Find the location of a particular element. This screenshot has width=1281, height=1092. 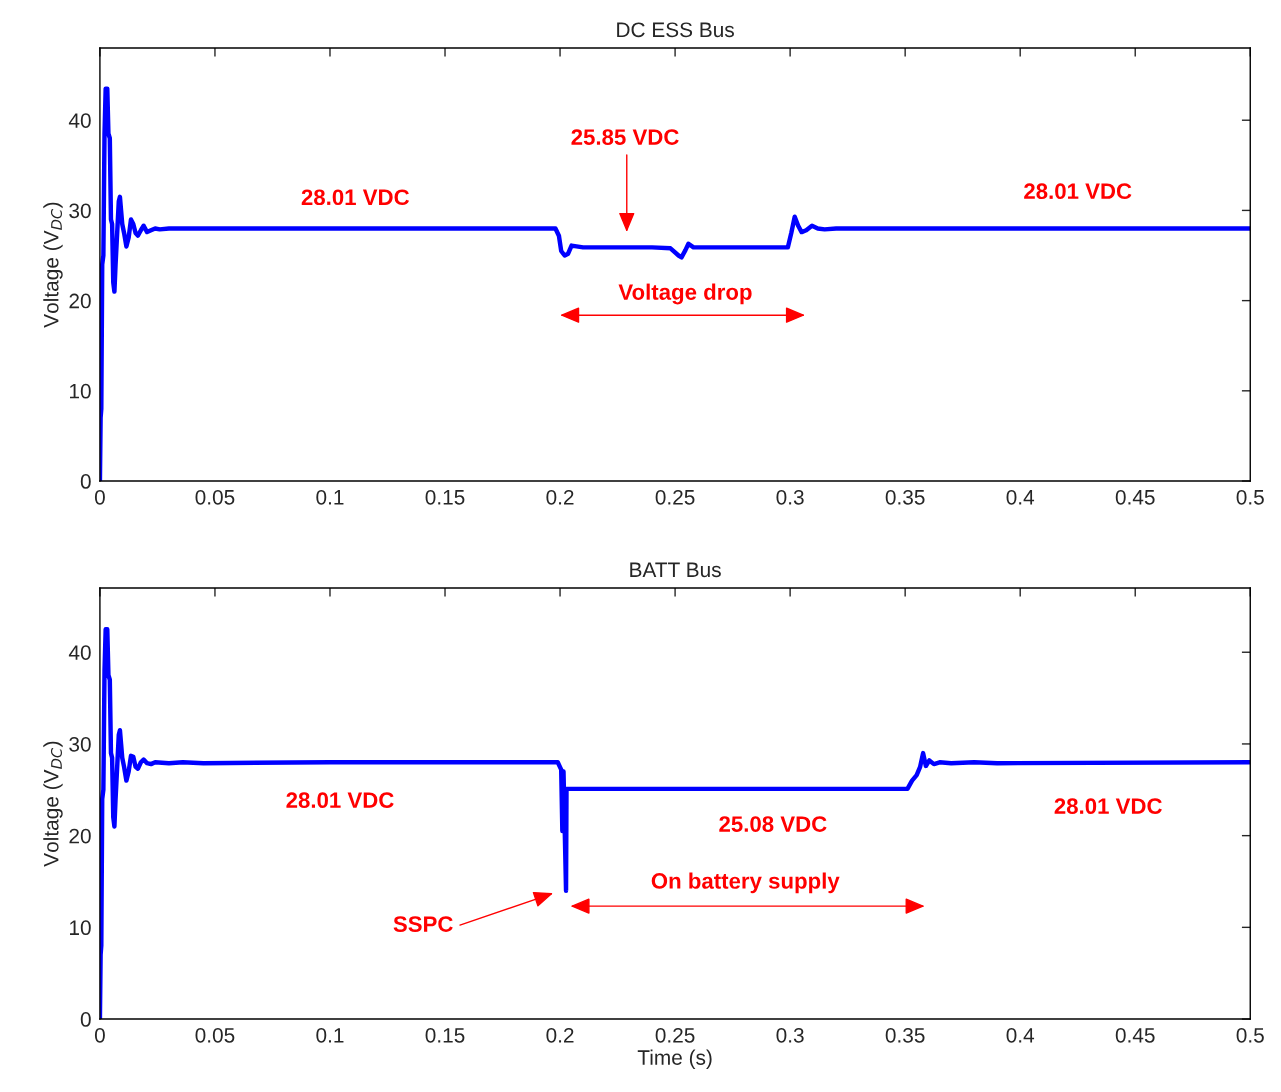

annotation: SSPC is located at coordinates (423, 924).